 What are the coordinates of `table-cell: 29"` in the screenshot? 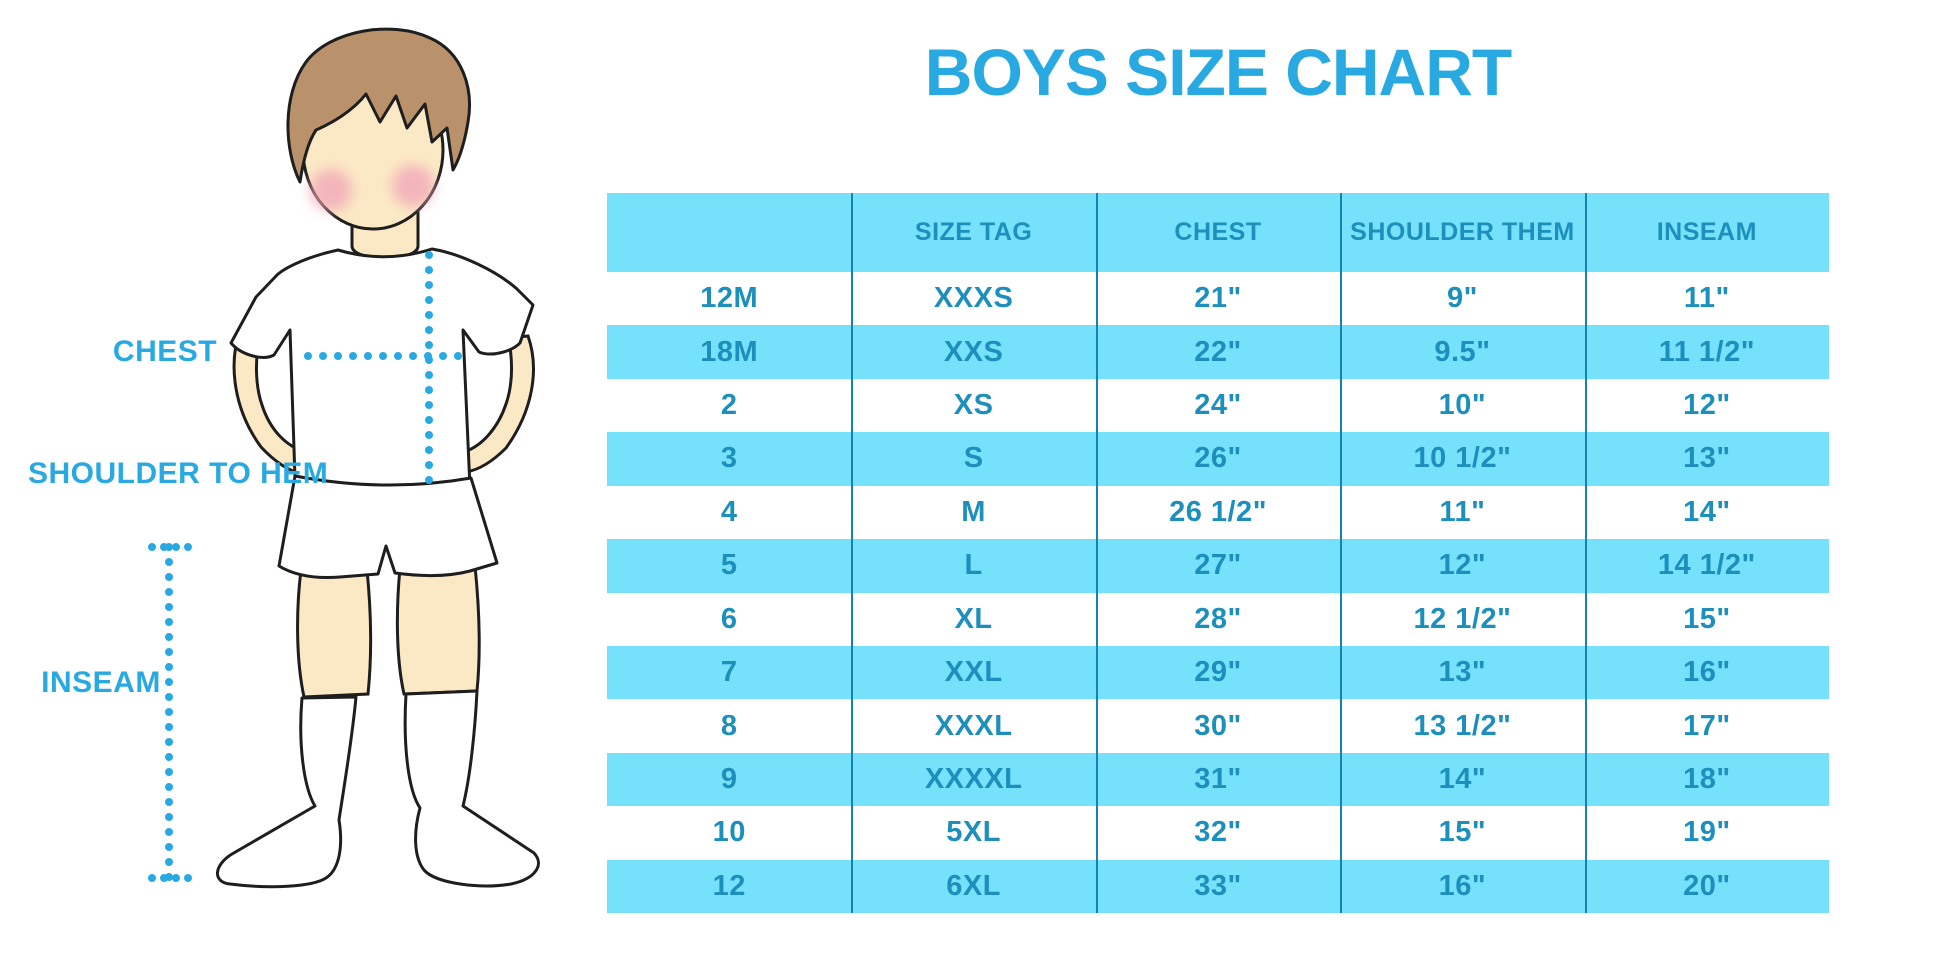 It's located at (1218, 672).